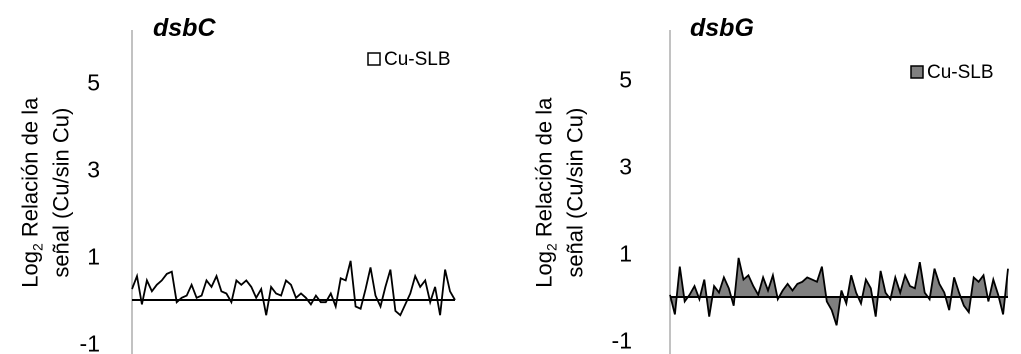 This screenshot has width=1021, height=354. What do you see at coordinates (722, 28) in the screenshot?
I see `chart-title: dsbG` at bounding box center [722, 28].